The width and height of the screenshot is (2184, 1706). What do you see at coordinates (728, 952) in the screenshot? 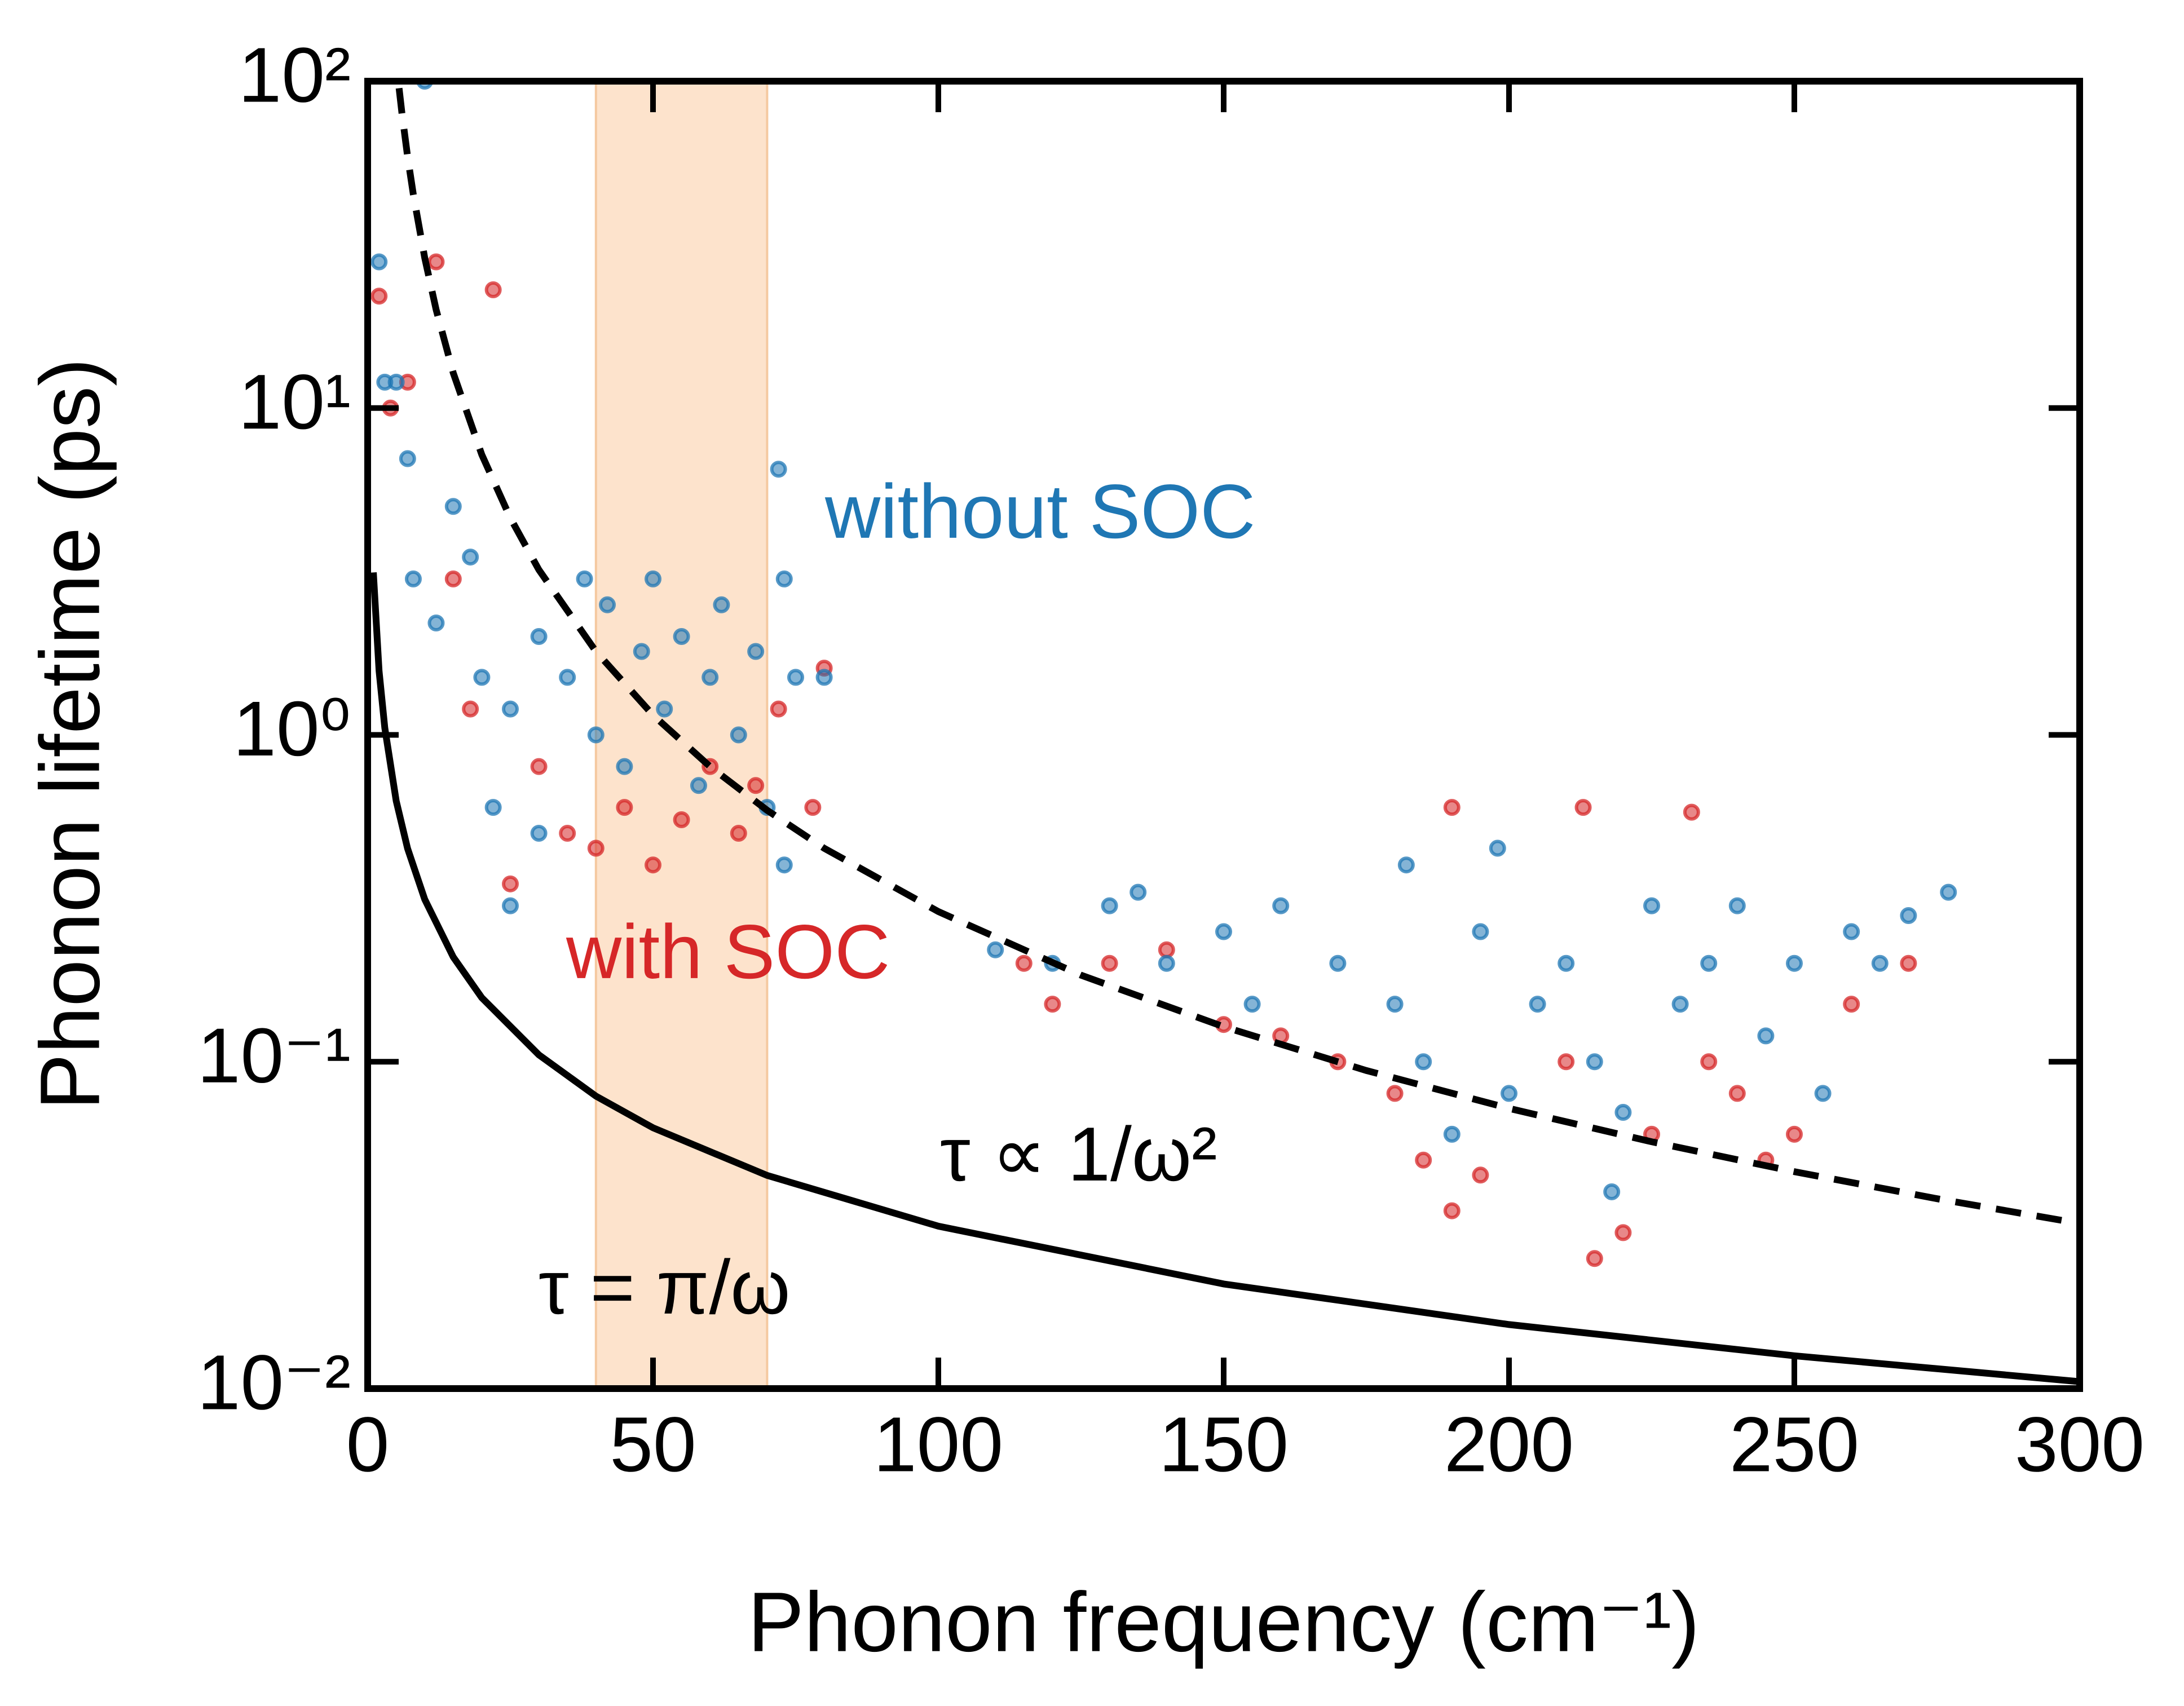
I see `series-label: with SOC` at bounding box center [728, 952].